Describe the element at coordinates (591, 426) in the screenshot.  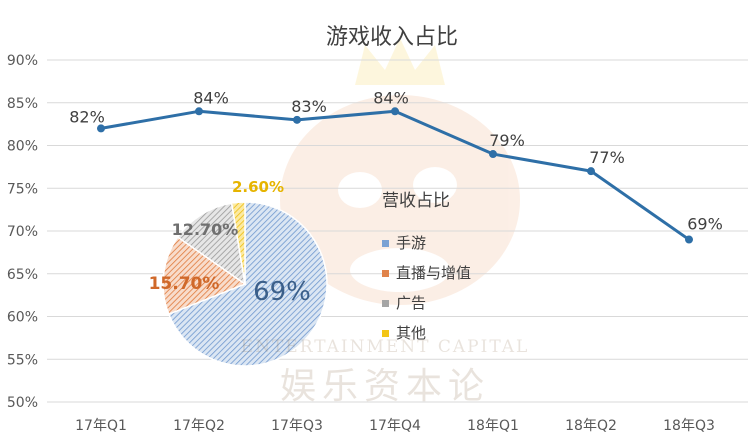
I see `x-tick-label: 18年Q2` at that location.